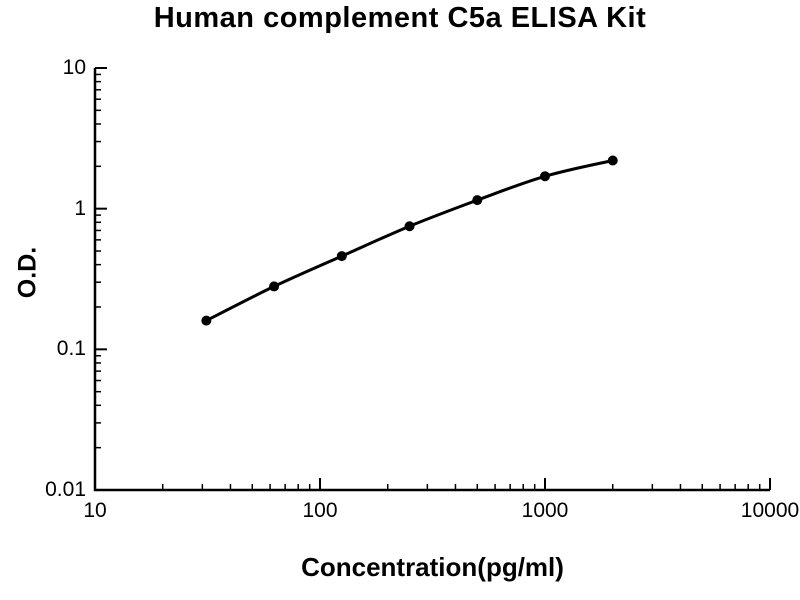  What do you see at coordinates (770, 510) in the screenshot?
I see `x-tick-label-10000: 10000` at bounding box center [770, 510].